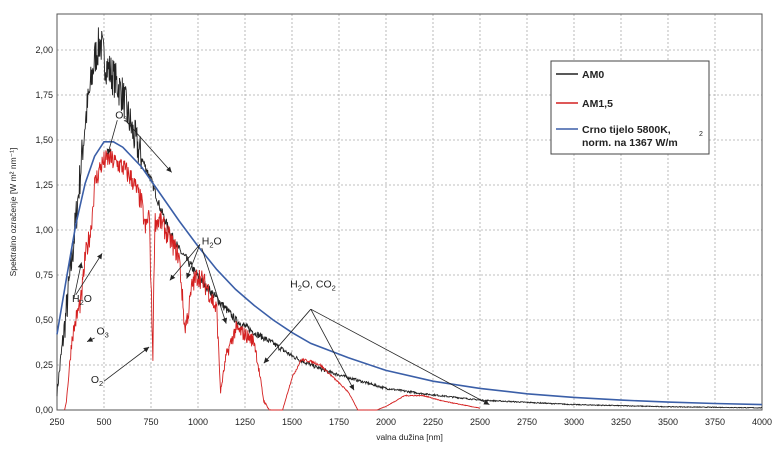  What do you see at coordinates (44, 95) in the screenshot?
I see `y-tick-label: 1,75` at bounding box center [44, 95].